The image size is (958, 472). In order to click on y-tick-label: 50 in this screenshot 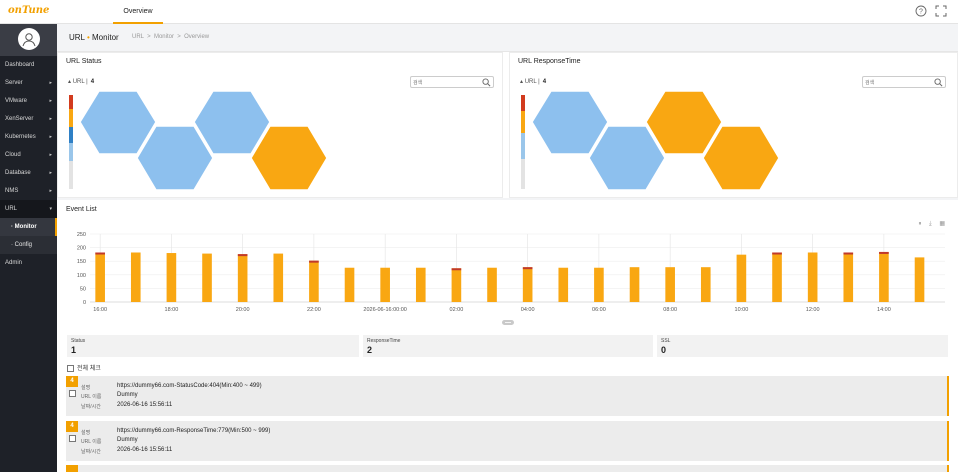, I will do `click(83, 289)`.